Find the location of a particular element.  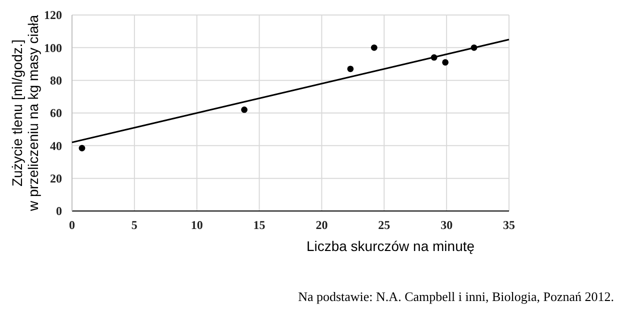

y-tick-label: 60 is located at coordinates (56, 113).